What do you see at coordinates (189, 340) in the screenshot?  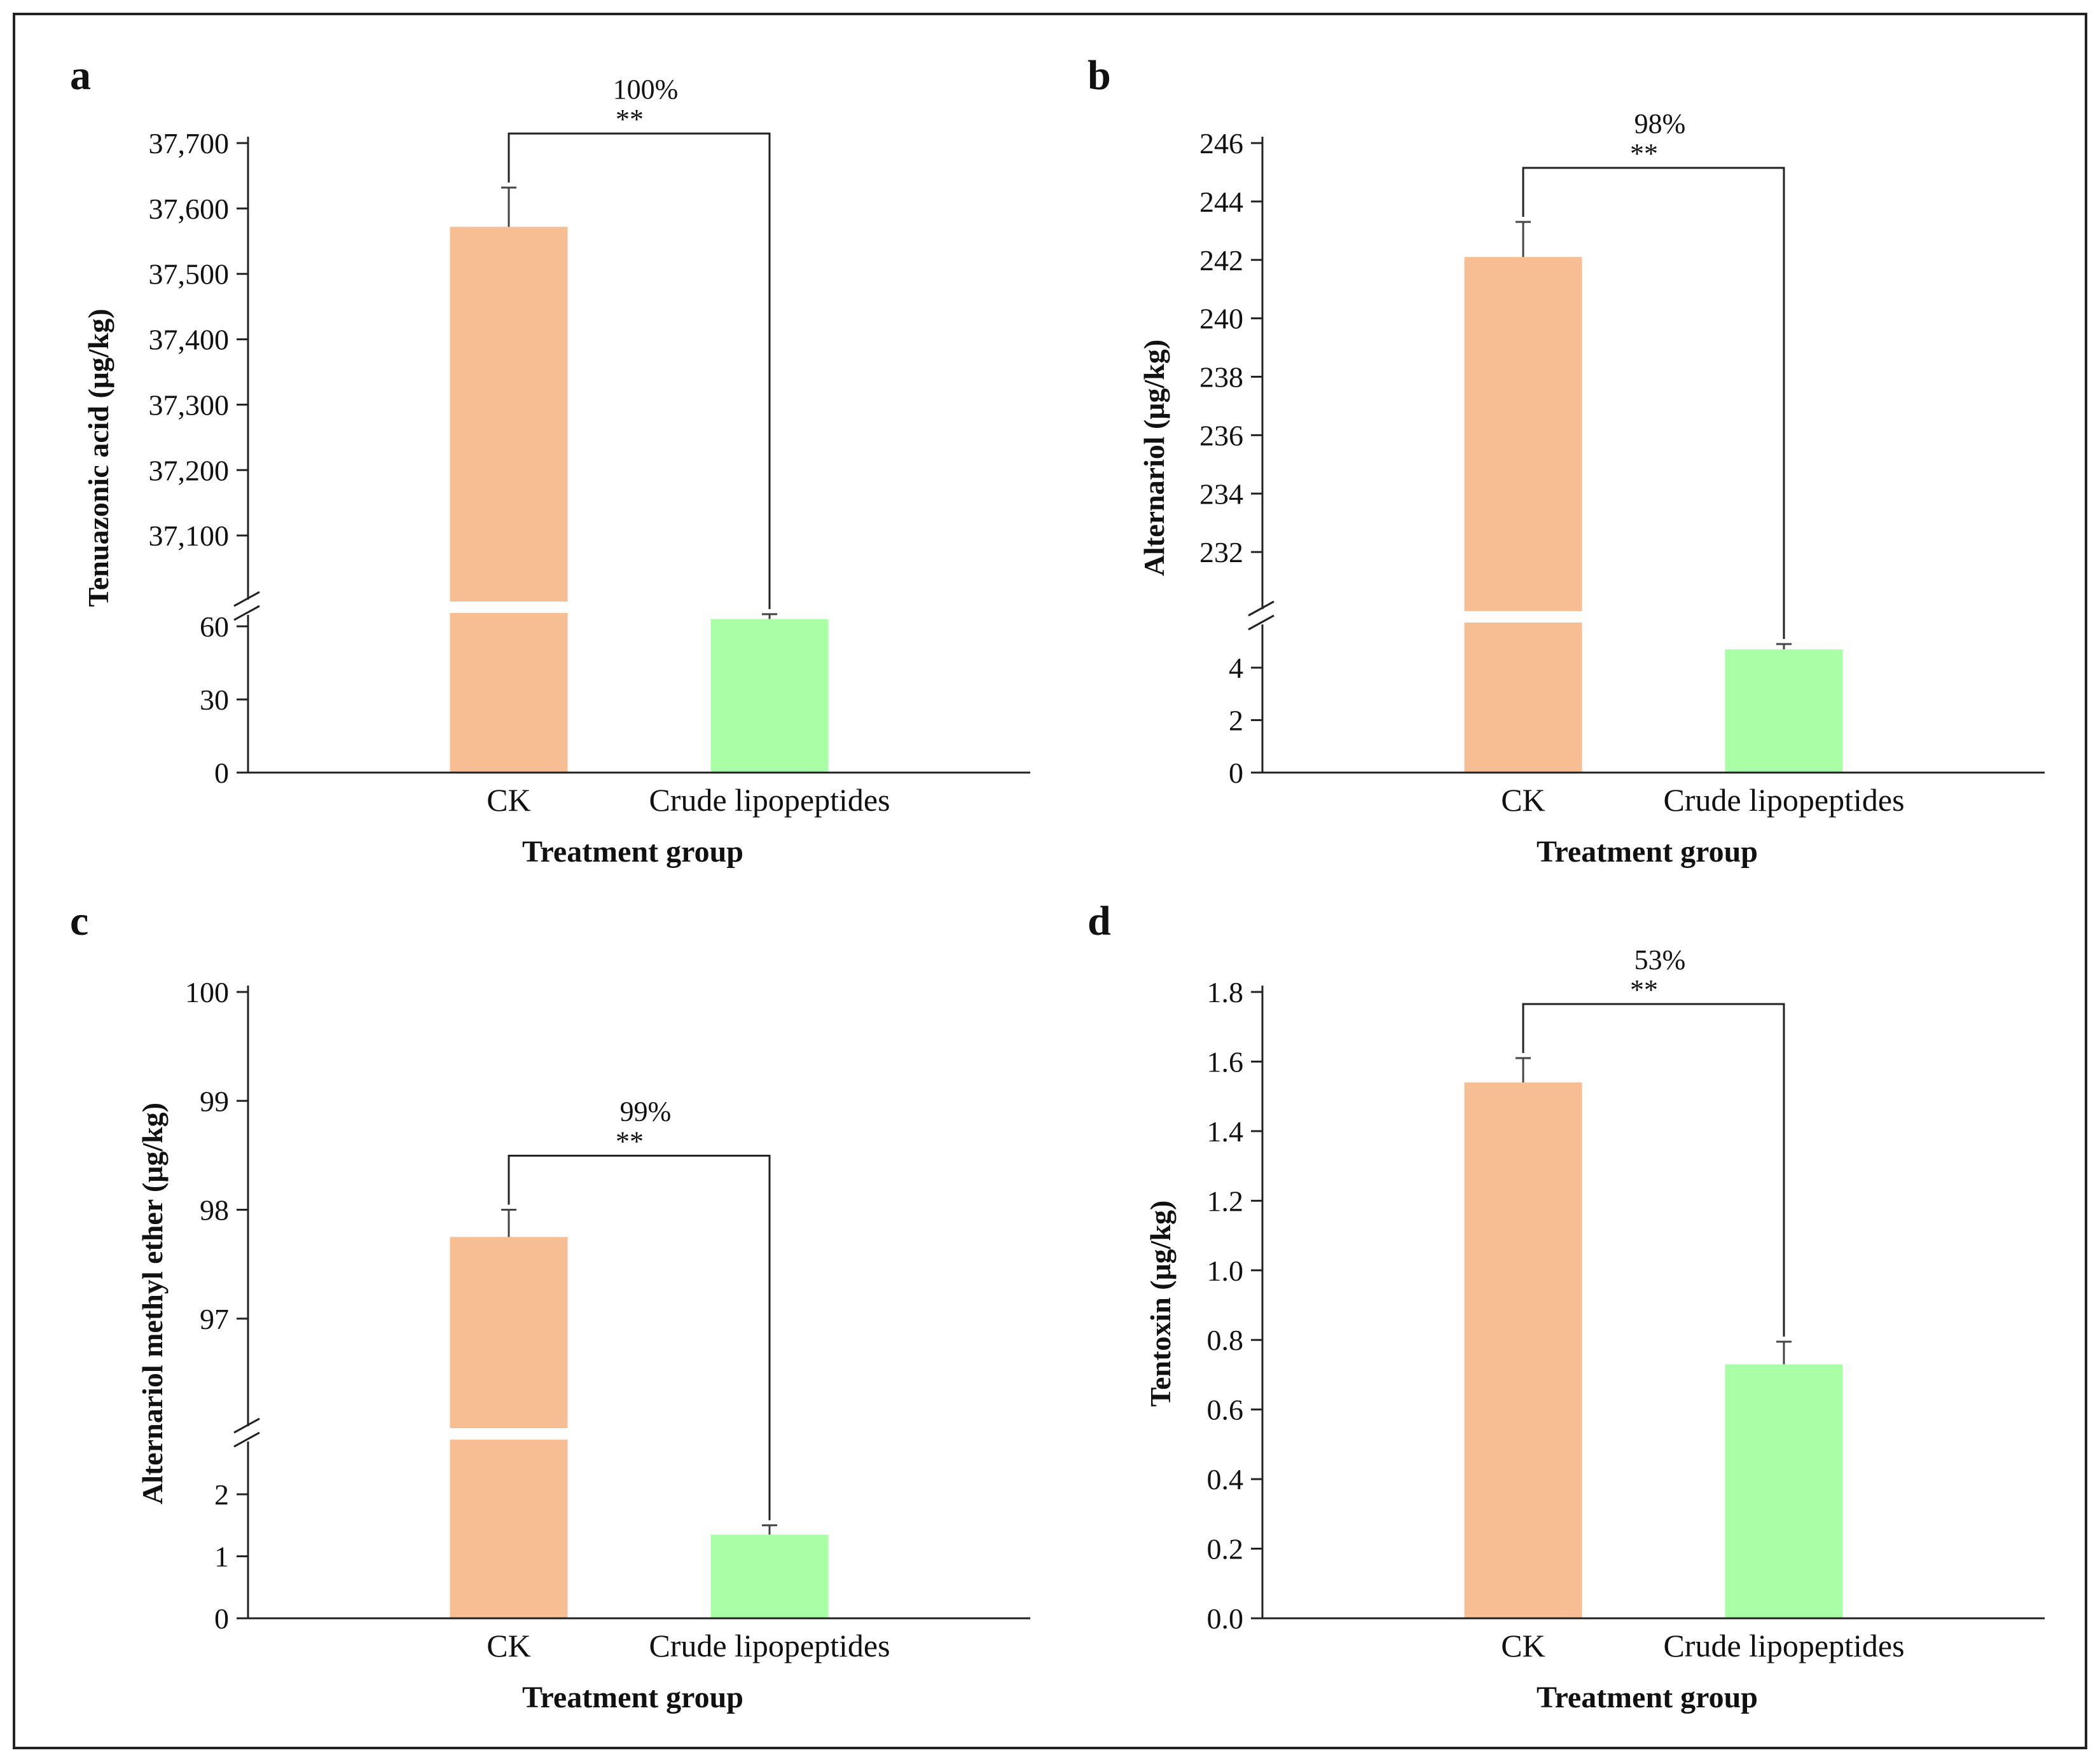 I see `y-upper-tick-label: 37,400` at bounding box center [189, 340].